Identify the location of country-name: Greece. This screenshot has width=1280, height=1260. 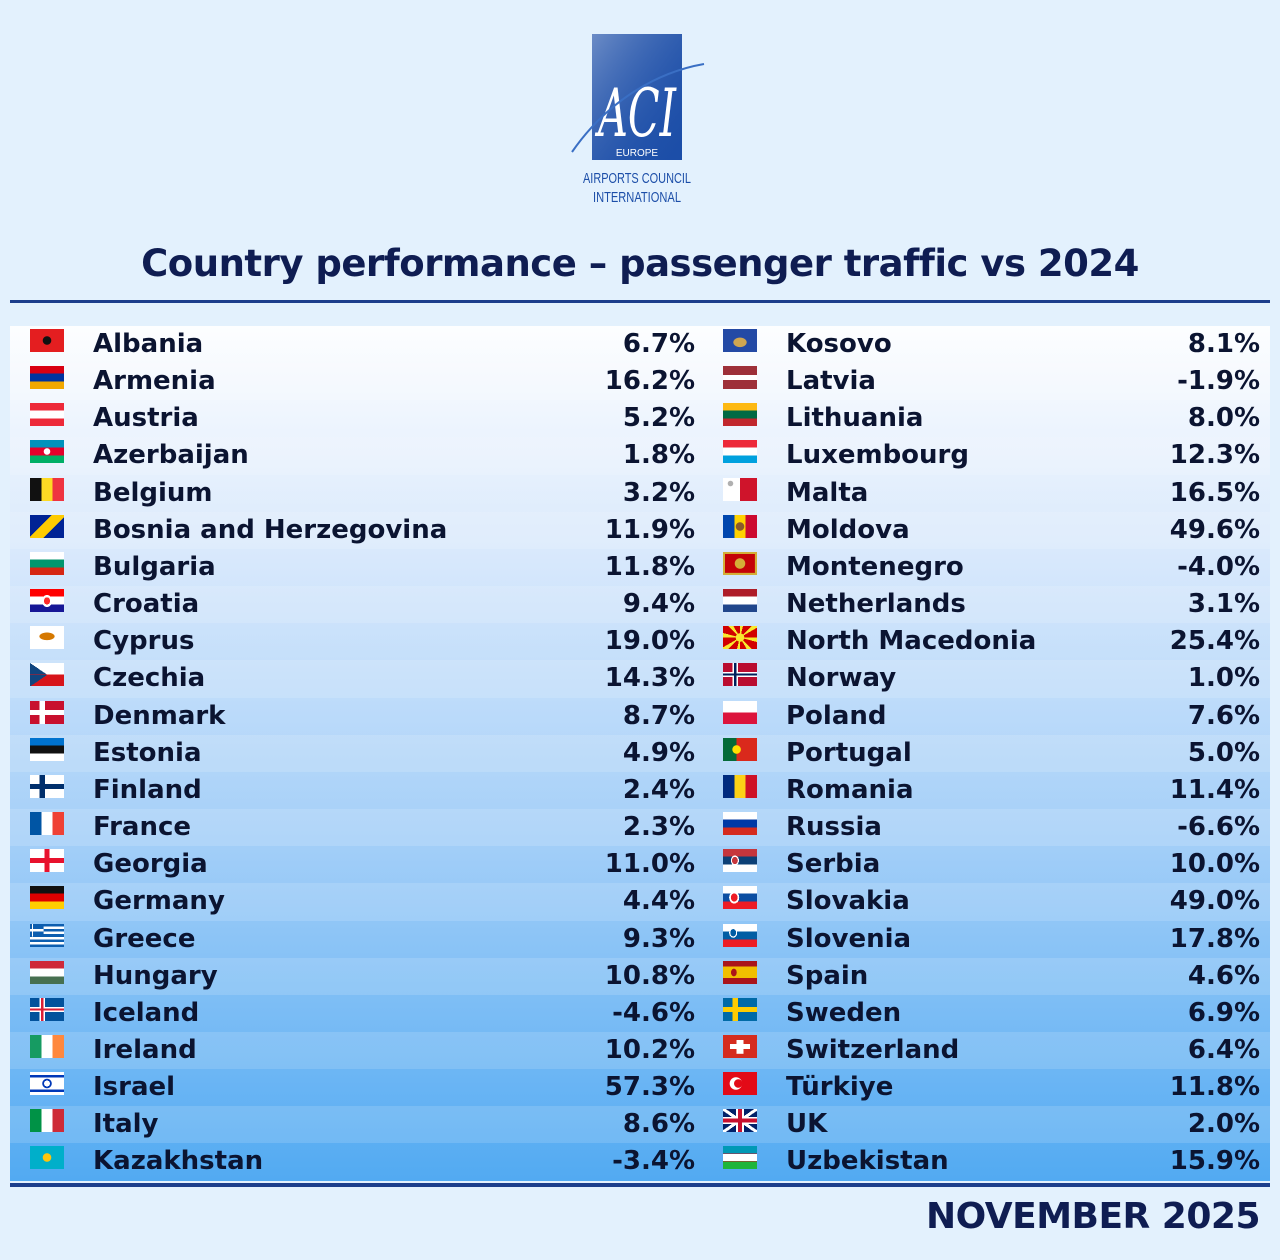
(144, 938).